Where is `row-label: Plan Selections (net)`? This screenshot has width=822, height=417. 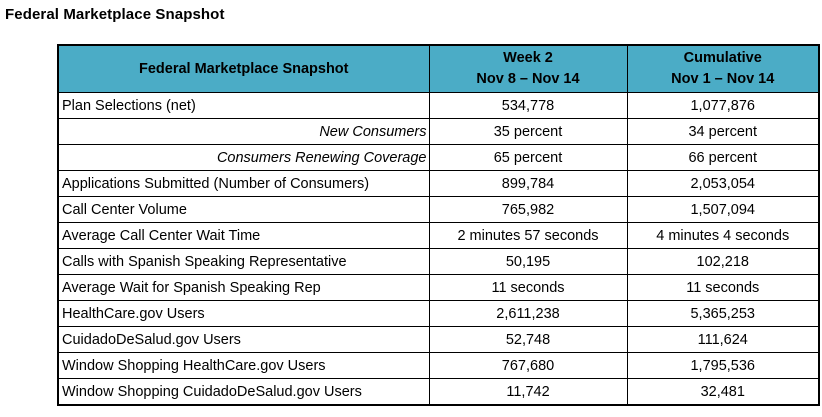
row-label: Plan Selections (net) is located at coordinates (243, 105).